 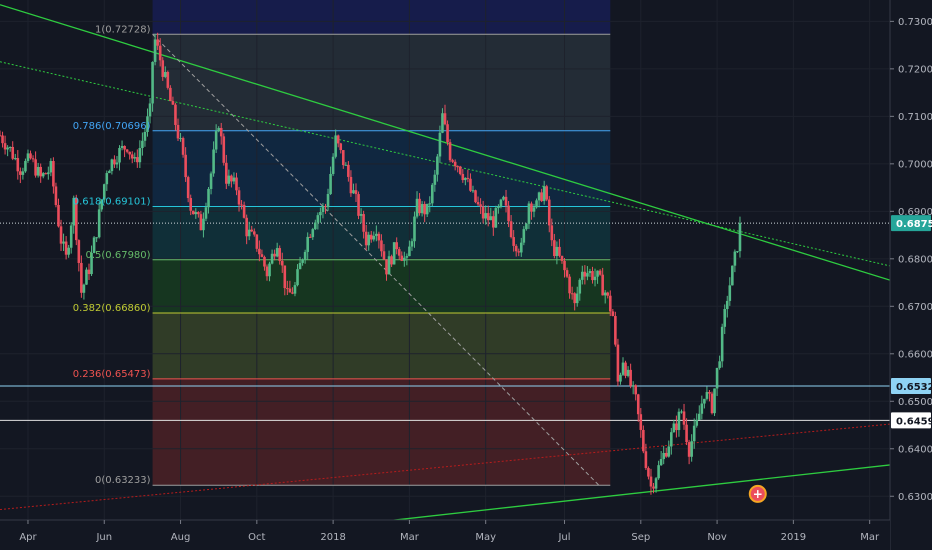 I want to click on price-tag-label: 0.68751, so click(x=914, y=224).